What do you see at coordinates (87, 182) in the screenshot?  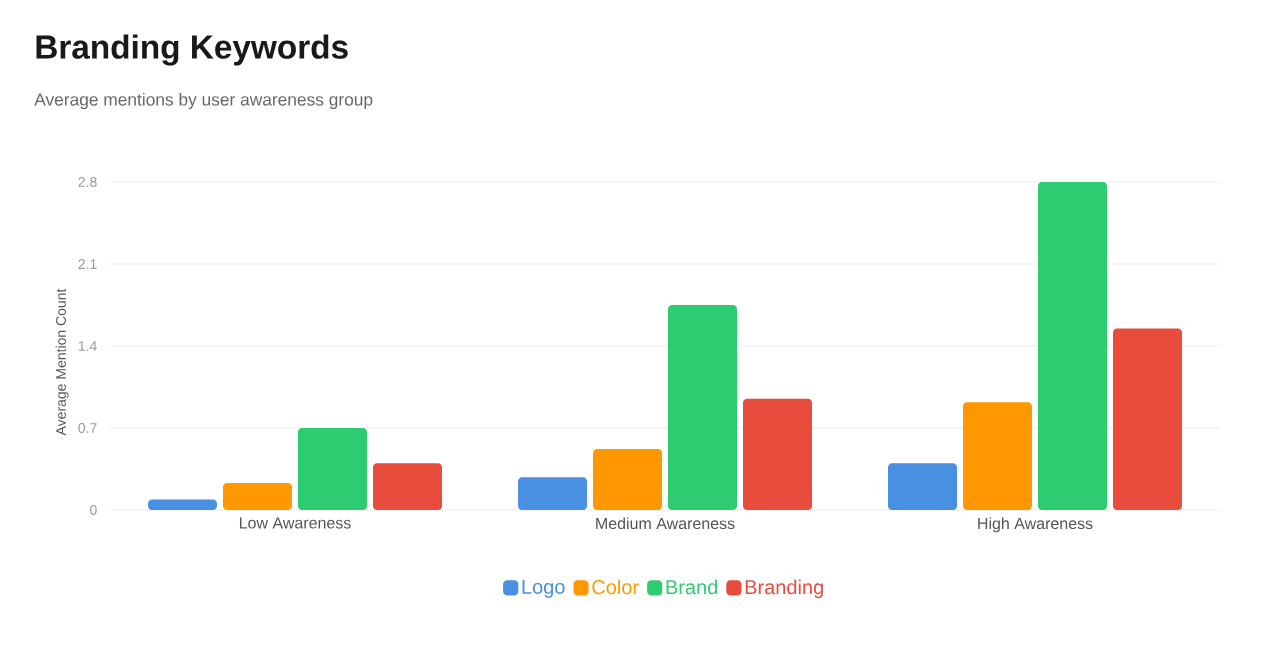 I see `y-tick-label: 2.8` at bounding box center [87, 182].